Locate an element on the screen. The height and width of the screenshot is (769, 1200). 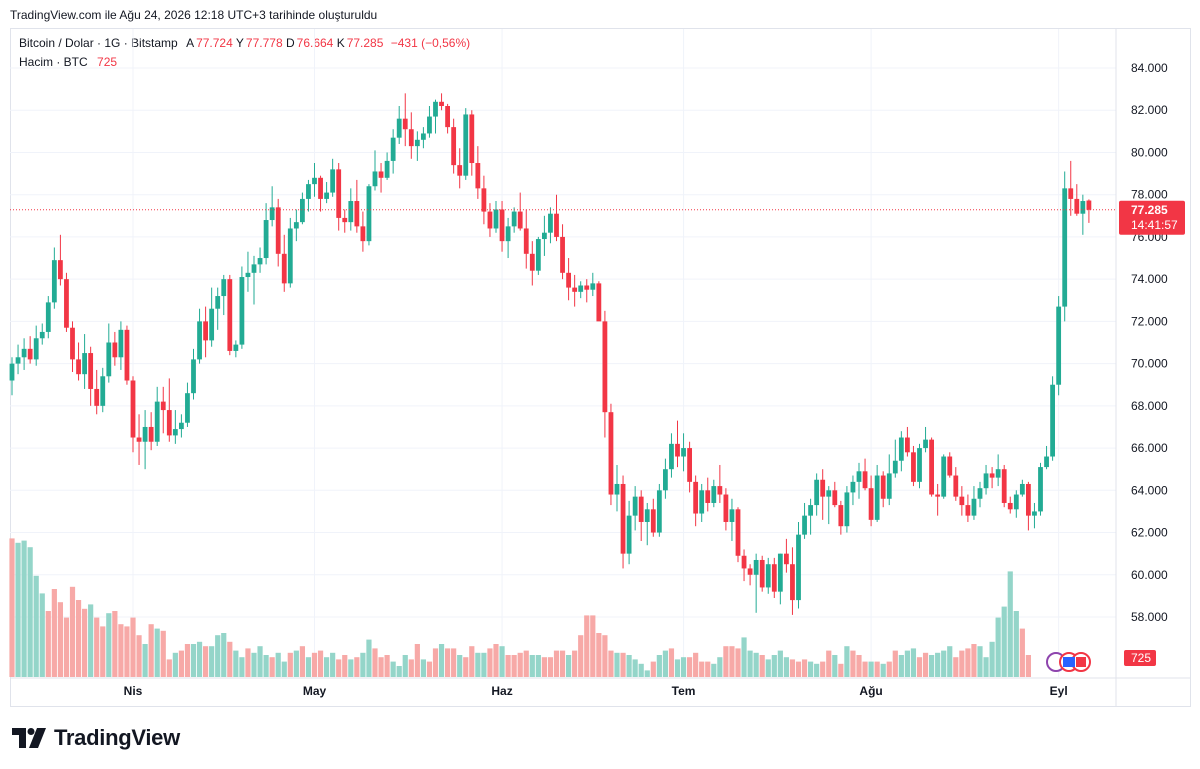
flag-icon is located at coordinates (1081, 662).